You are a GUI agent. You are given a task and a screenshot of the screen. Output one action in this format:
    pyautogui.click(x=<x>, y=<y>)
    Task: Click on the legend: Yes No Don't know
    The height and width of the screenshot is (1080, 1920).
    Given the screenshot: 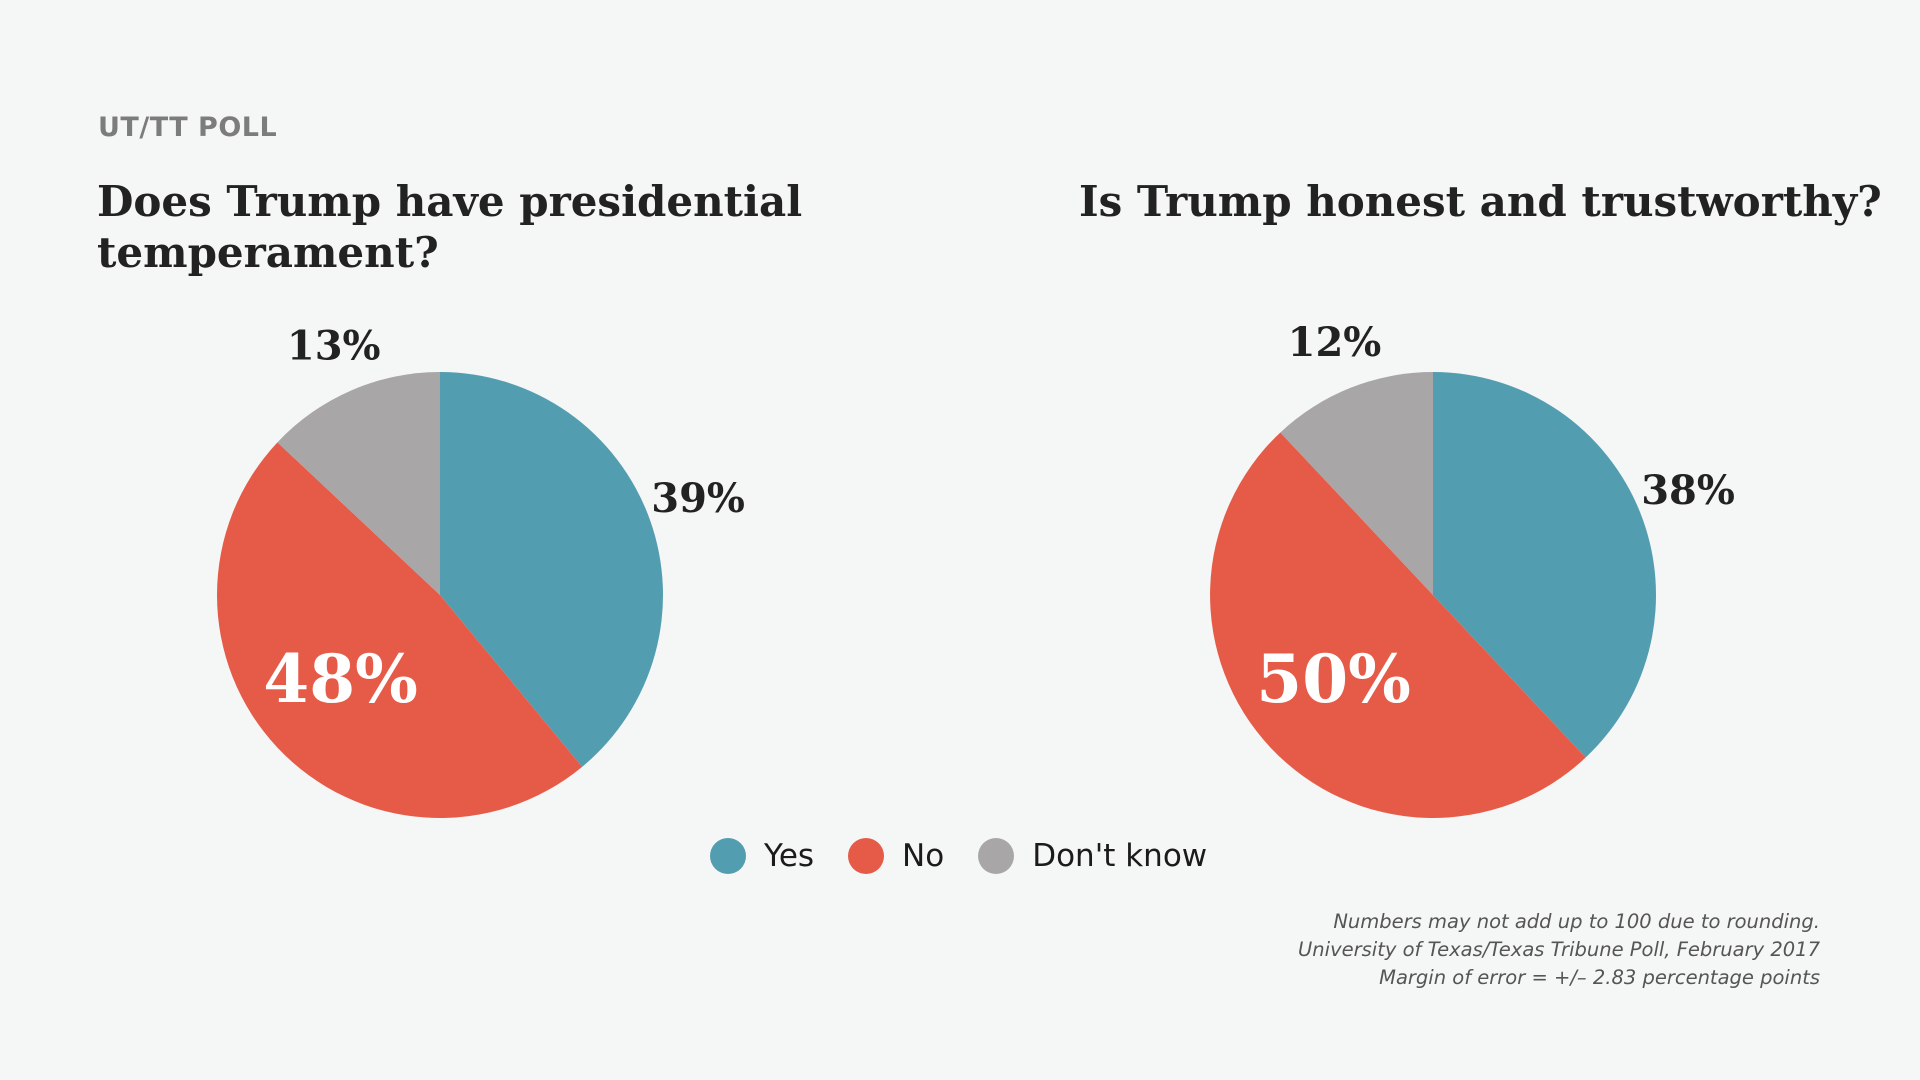 What is the action you would take?
    pyautogui.click(x=975, y=856)
    